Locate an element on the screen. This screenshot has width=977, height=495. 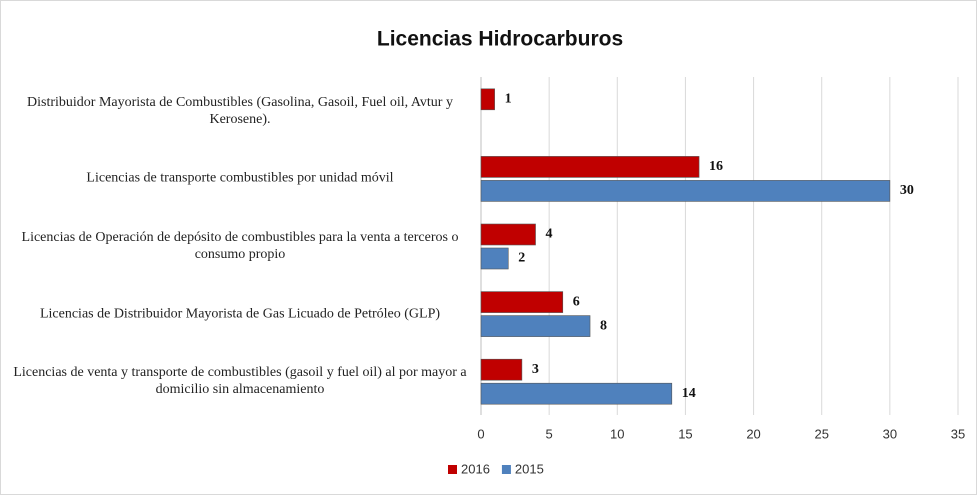
data-label: 1 is located at coordinates (508, 99).